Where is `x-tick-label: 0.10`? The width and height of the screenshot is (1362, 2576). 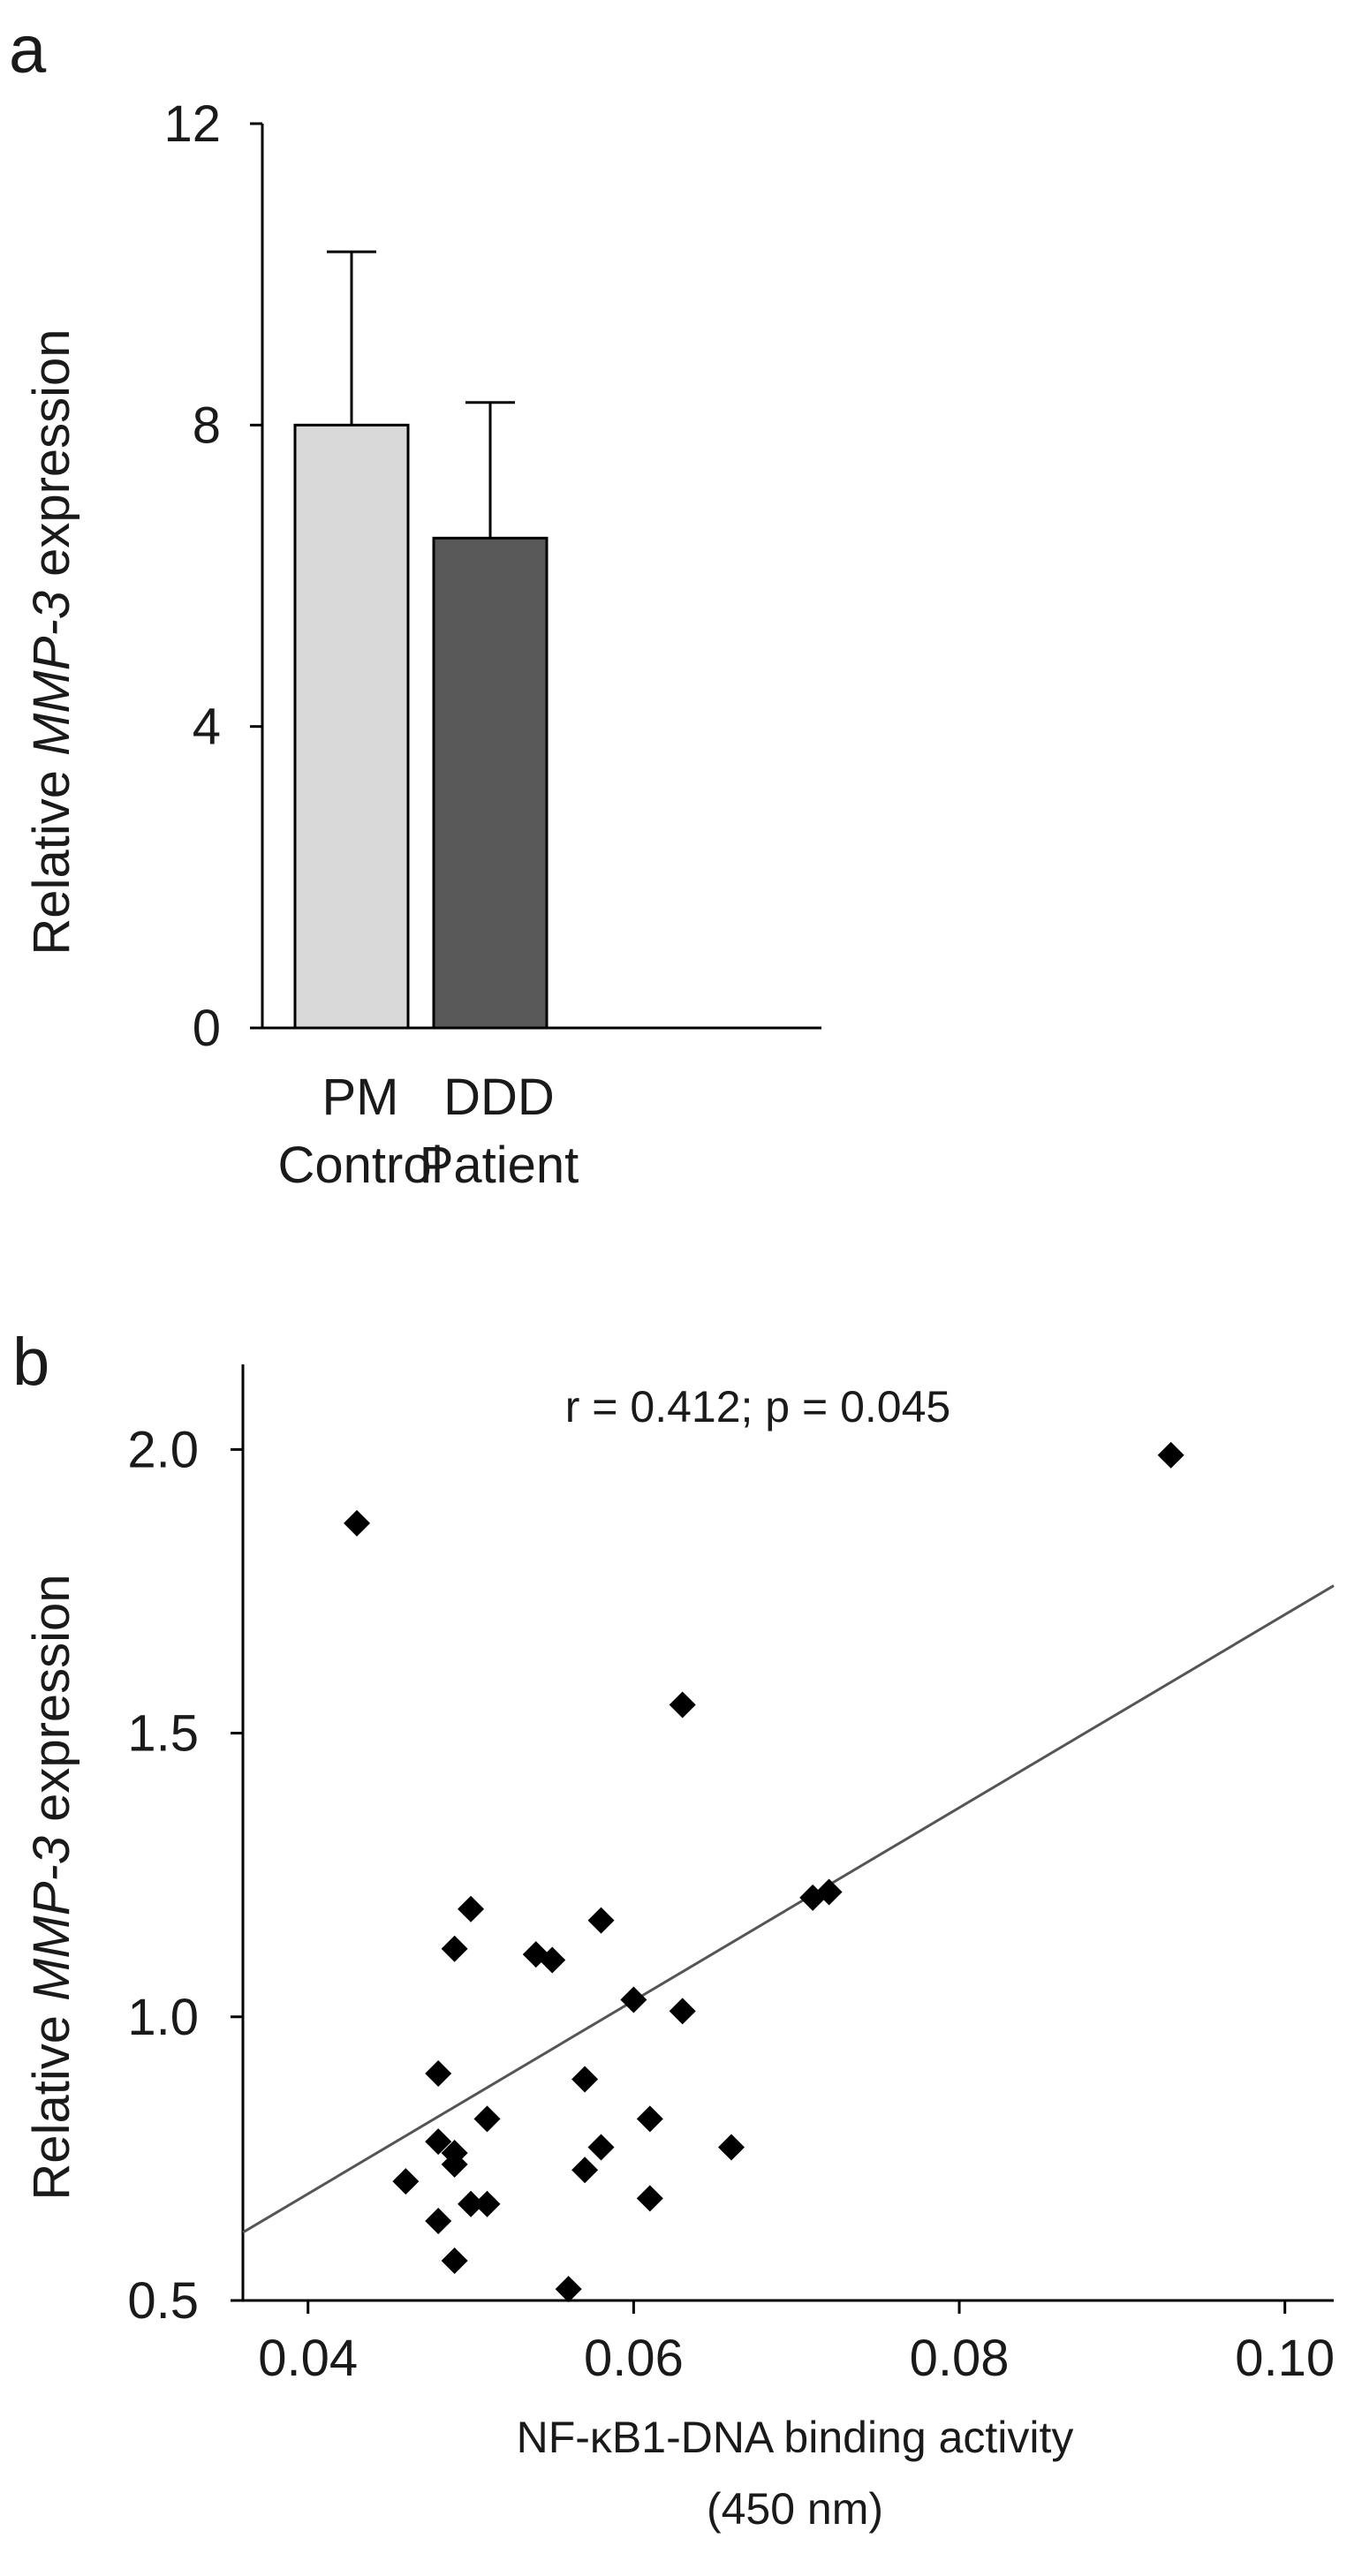
x-tick-label: 0.10 is located at coordinates (1285, 2358).